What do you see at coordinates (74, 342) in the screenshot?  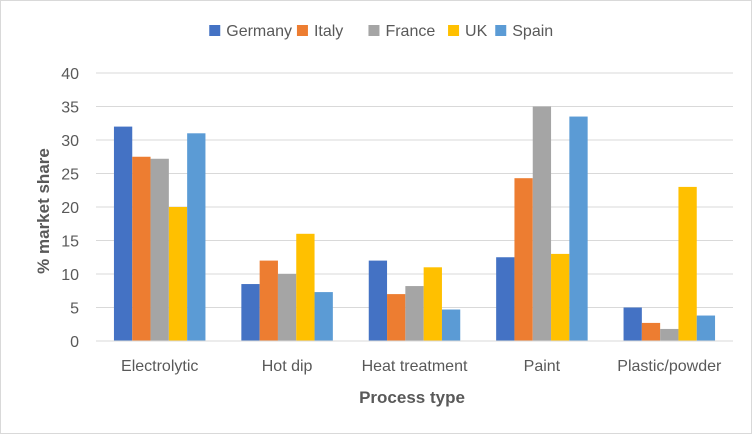 I see `y-tick-label: 0` at bounding box center [74, 342].